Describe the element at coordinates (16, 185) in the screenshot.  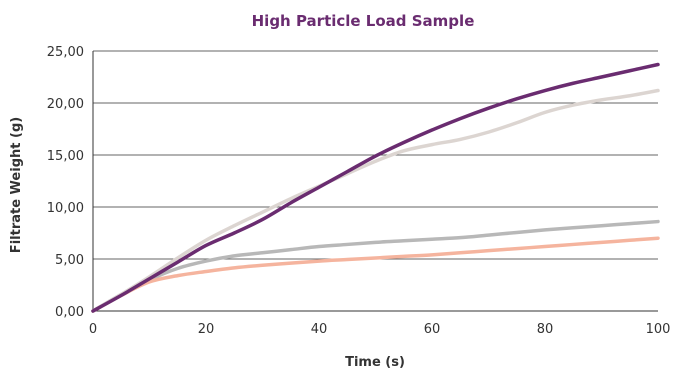
I see `y-axis-title: Filtrate Weight (g)` at that location.